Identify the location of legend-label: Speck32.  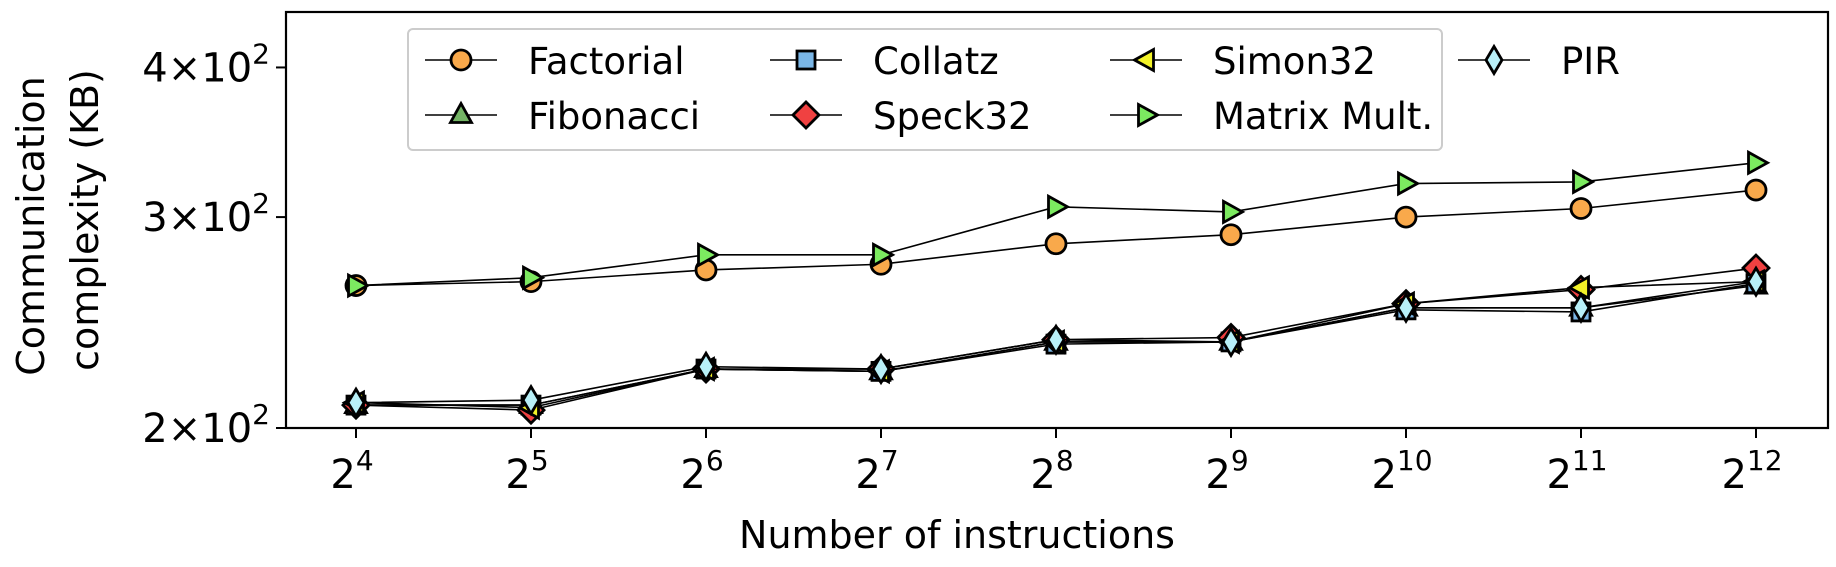
(952, 116).